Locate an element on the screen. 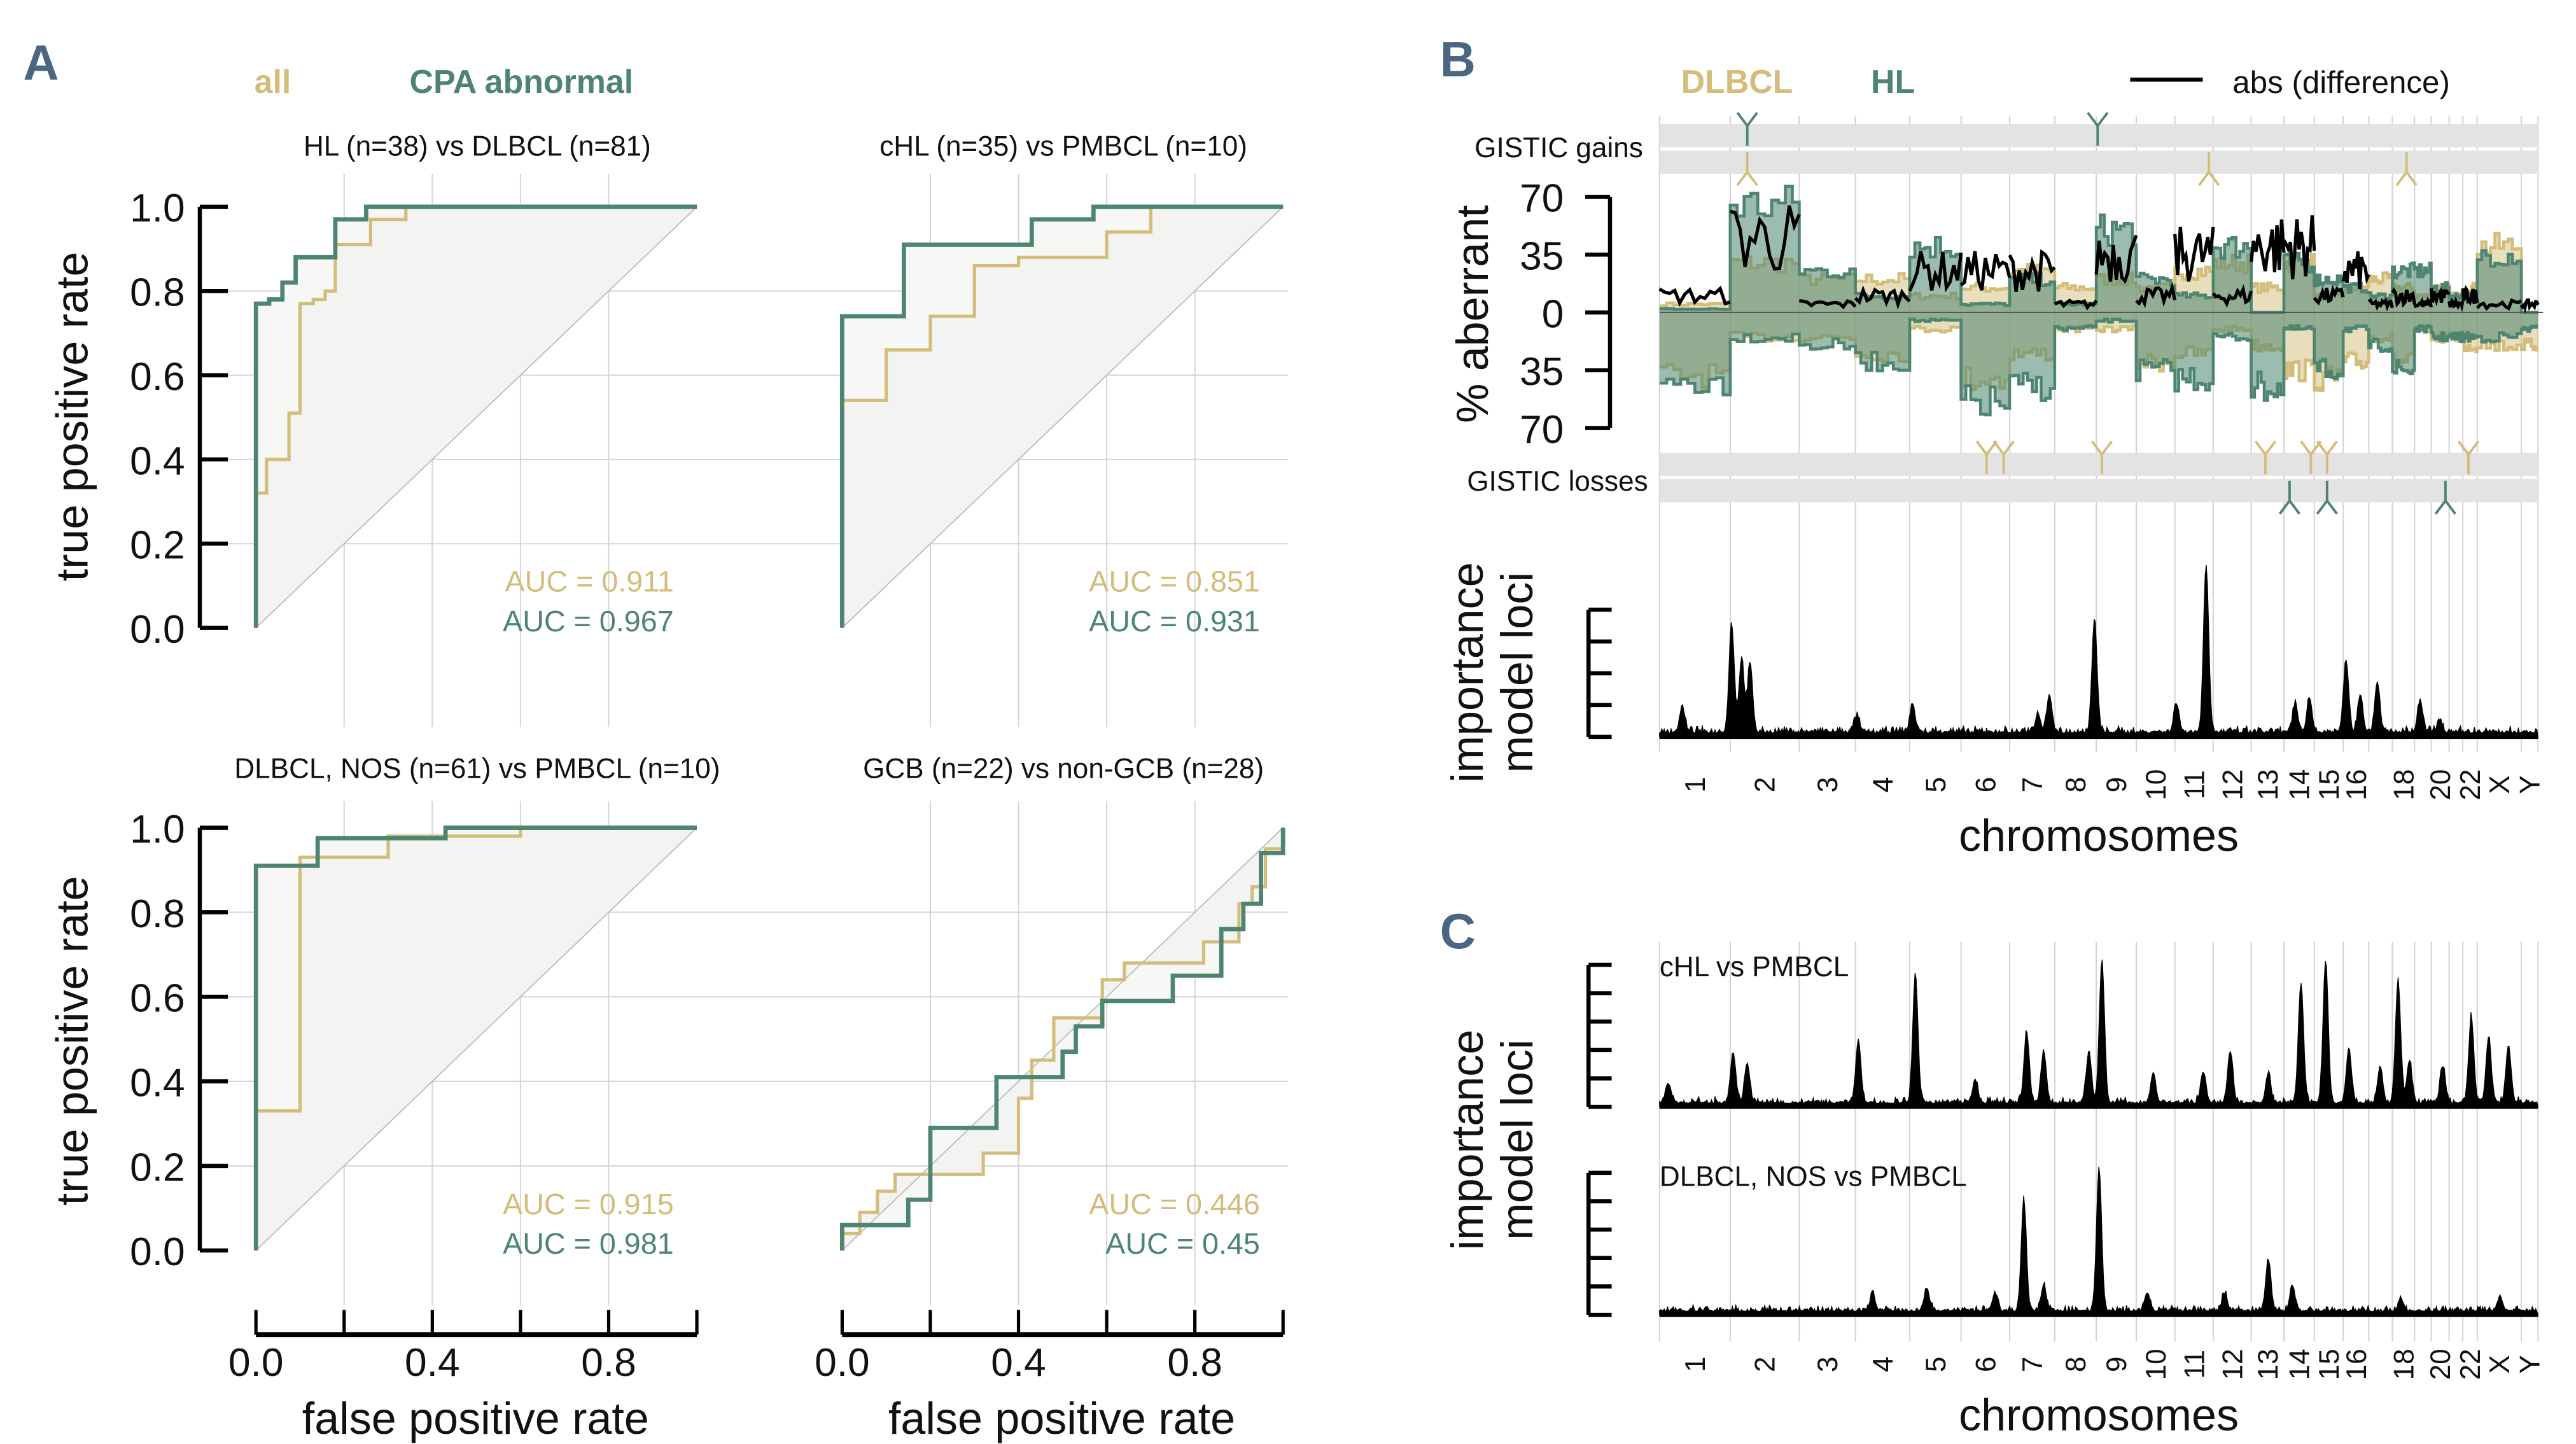 Image resolution: width=2576 pixels, height=1444 pixels. roc-title-3: DLBCL, NOS (n=61) vs PMBCL (n=10) is located at coordinates (477, 769).